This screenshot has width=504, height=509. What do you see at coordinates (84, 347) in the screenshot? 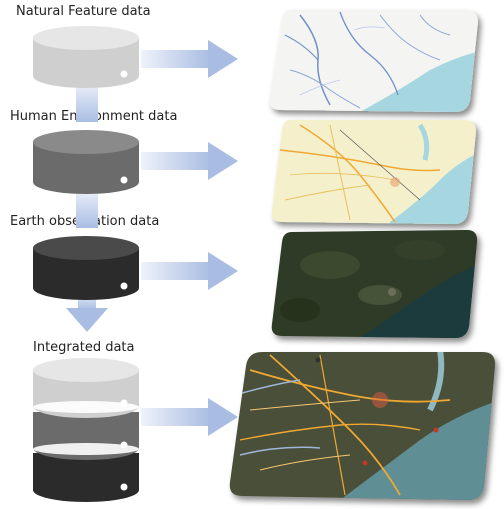
I see `label-integrated: Integrated data` at bounding box center [84, 347].